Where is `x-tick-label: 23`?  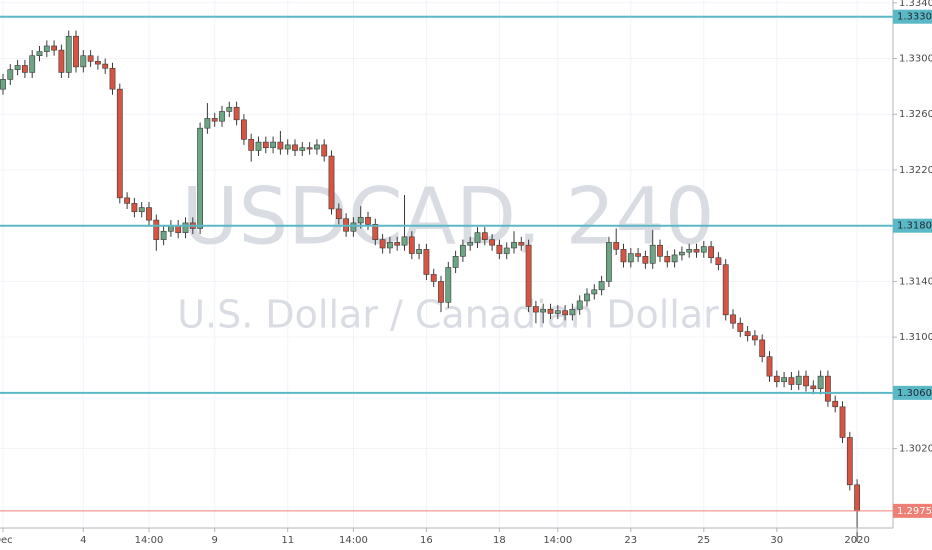 x-tick-label: 23 is located at coordinates (630, 540).